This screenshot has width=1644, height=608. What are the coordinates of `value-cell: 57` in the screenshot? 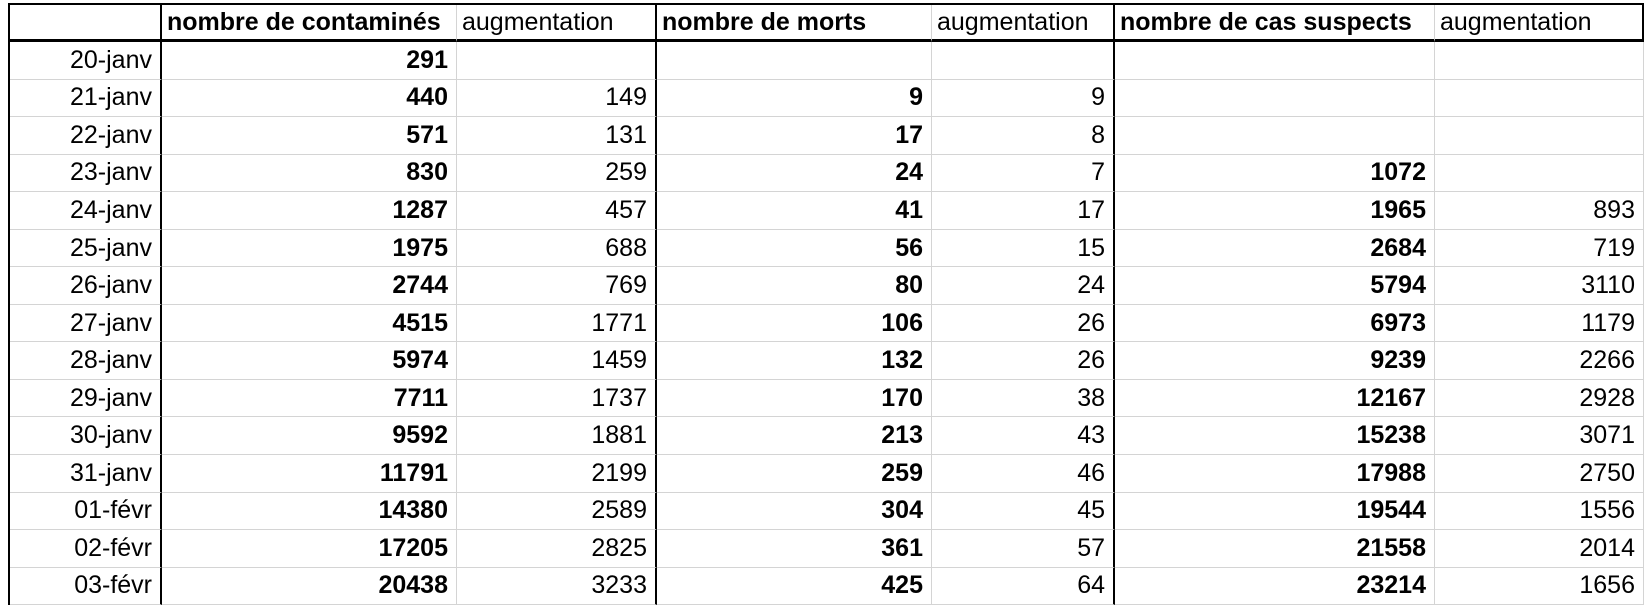 It's located at (1023, 549).